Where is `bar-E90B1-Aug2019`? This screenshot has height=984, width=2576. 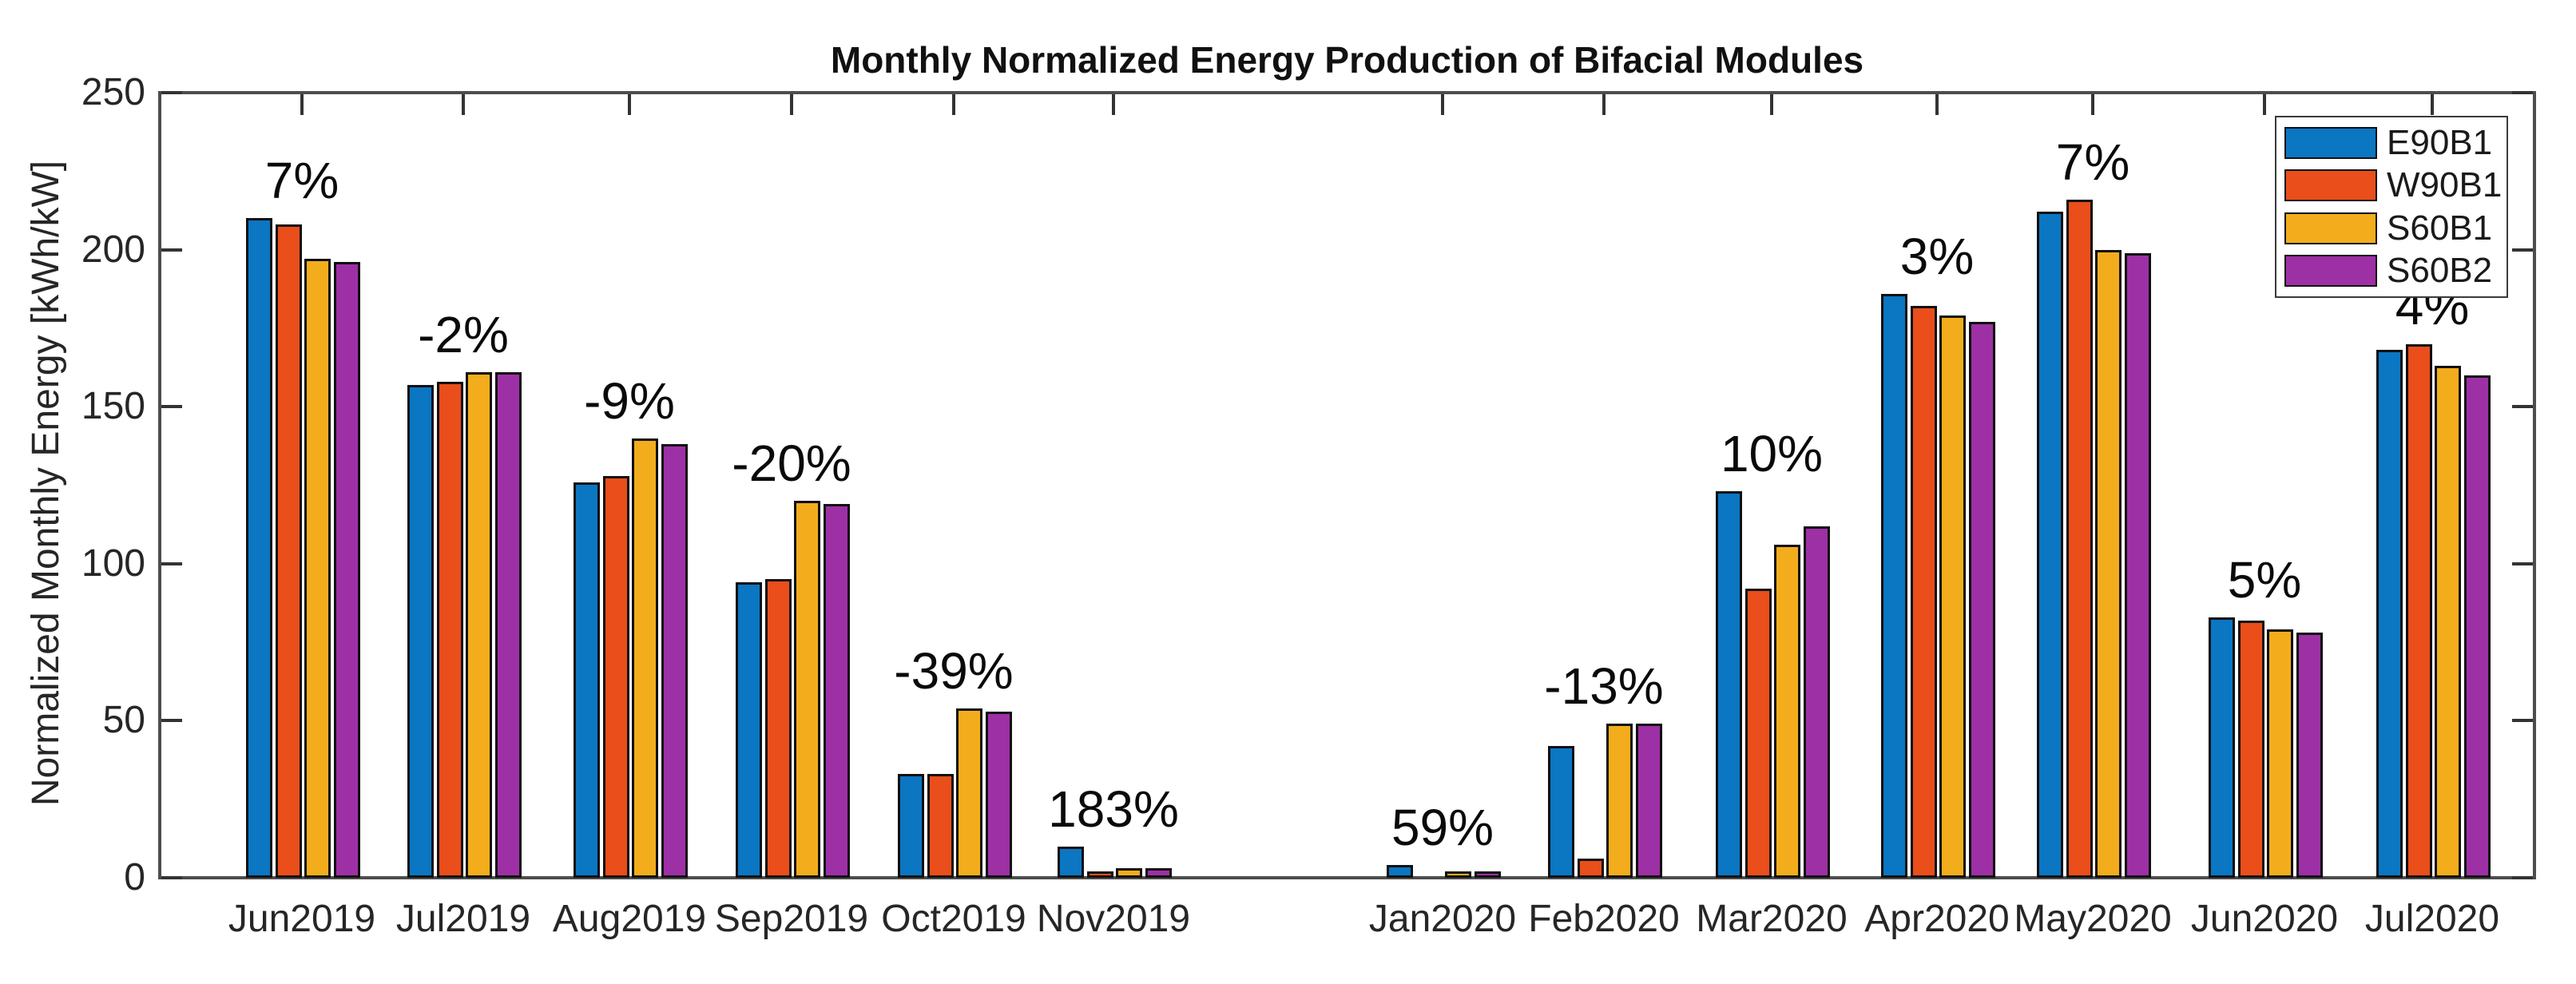
bar-E90B1-Aug2019 is located at coordinates (587, 680).